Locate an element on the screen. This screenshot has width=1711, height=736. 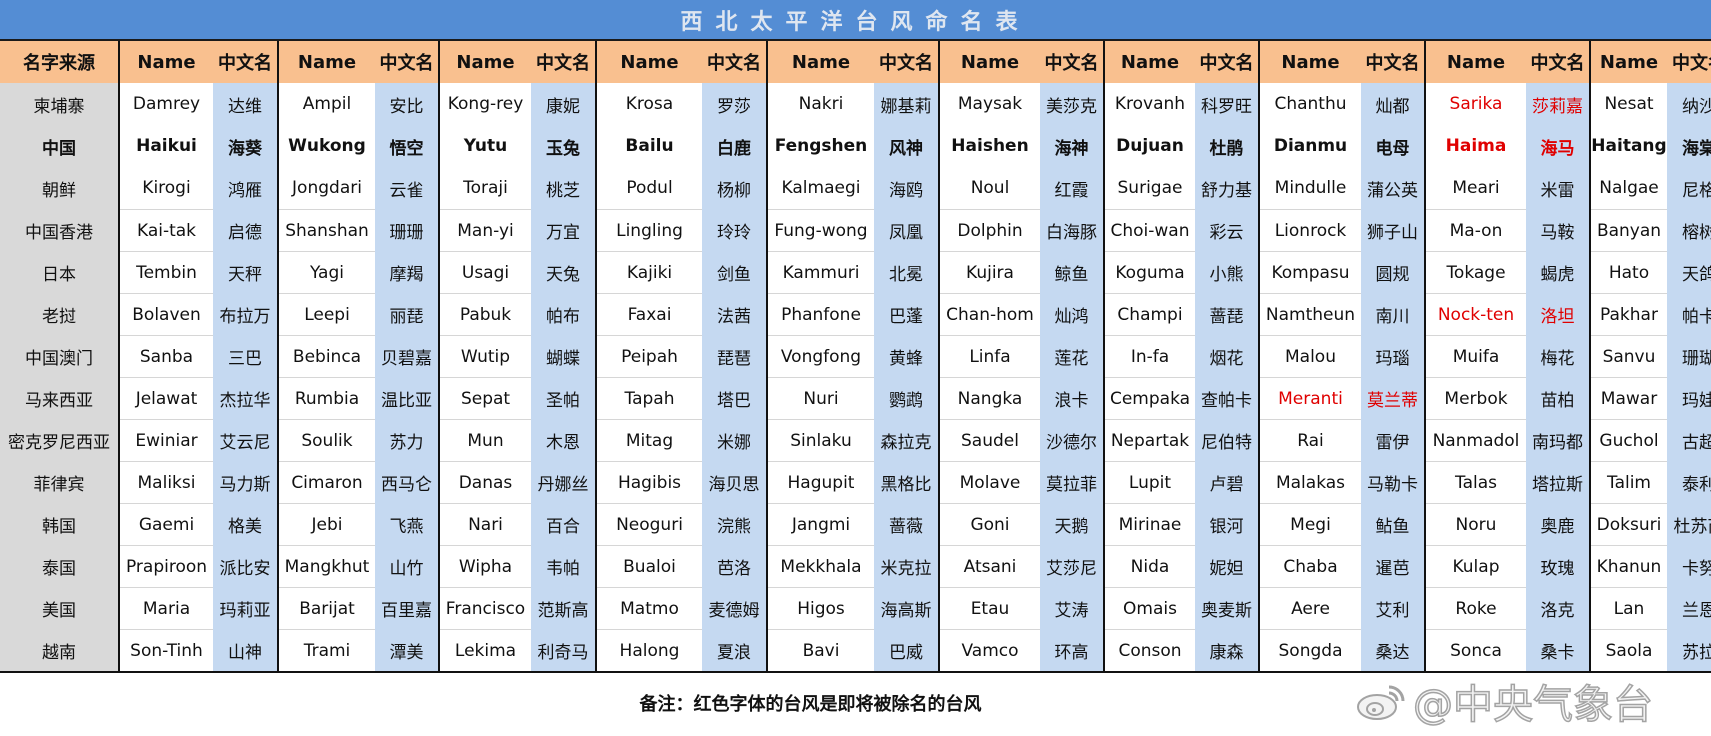
typhoon-chinese-name: 浪卡 is located at coordinates (1071, 398).